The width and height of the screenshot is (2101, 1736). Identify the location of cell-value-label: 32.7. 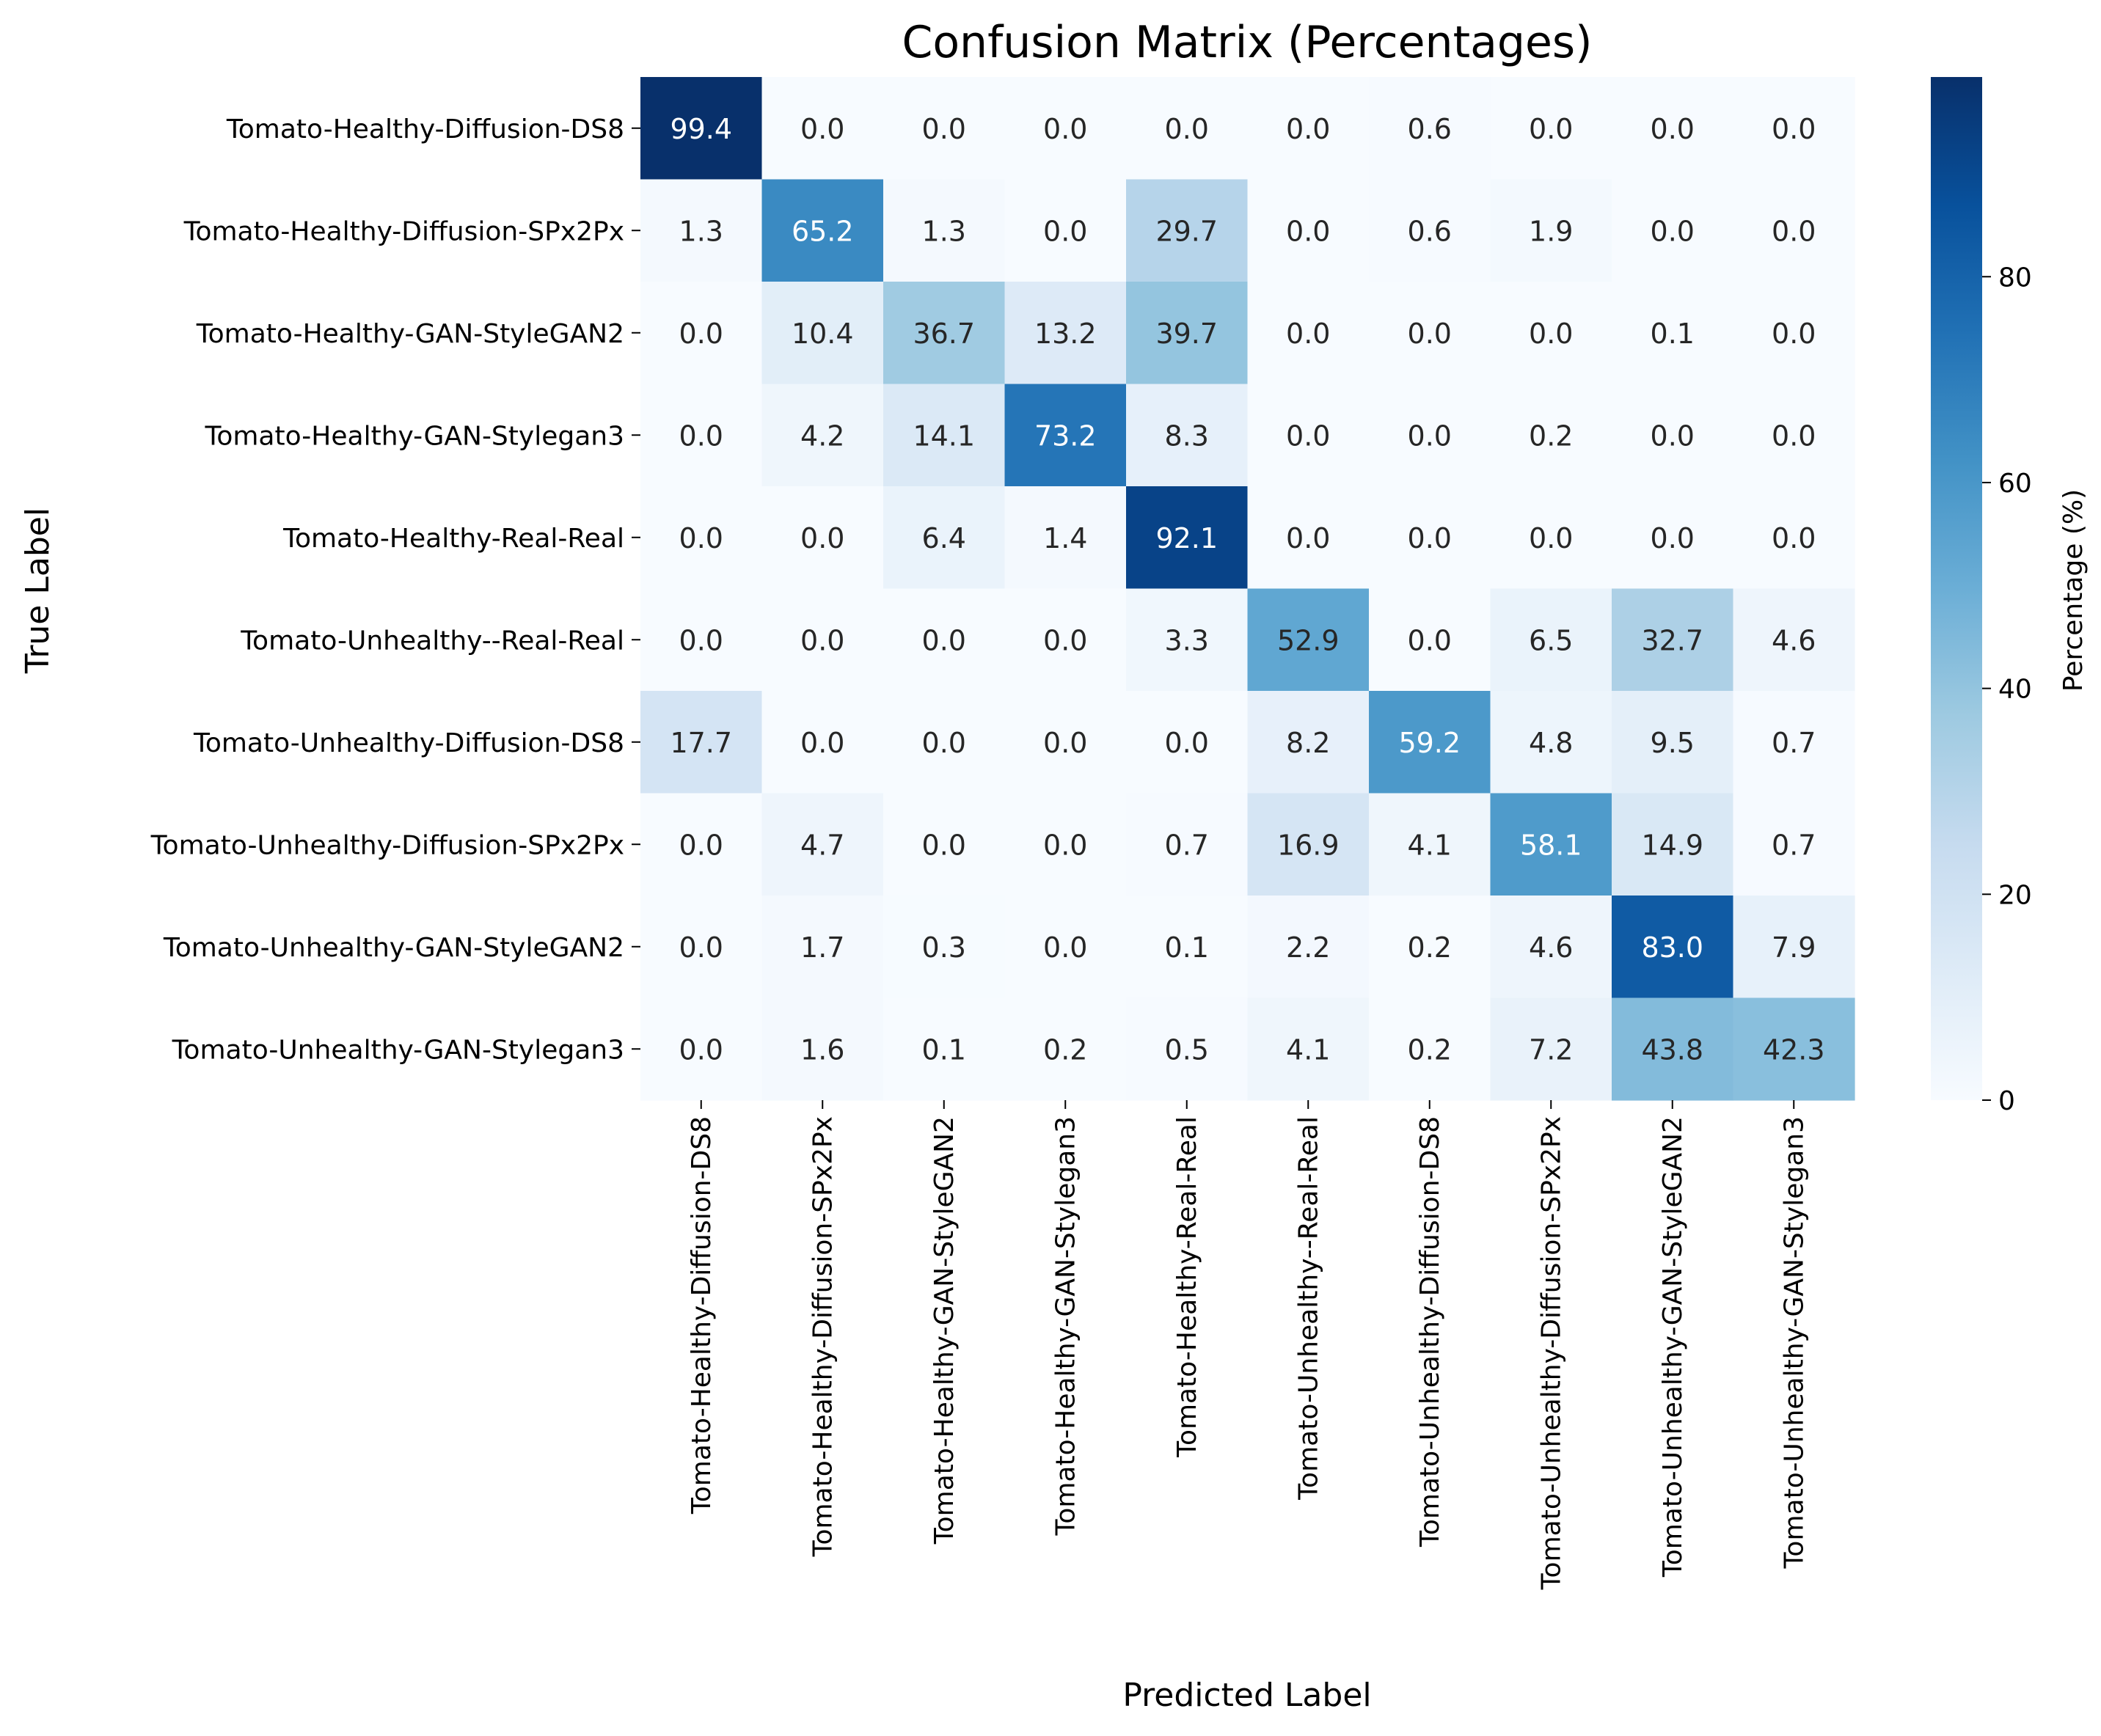
(1672, 640).